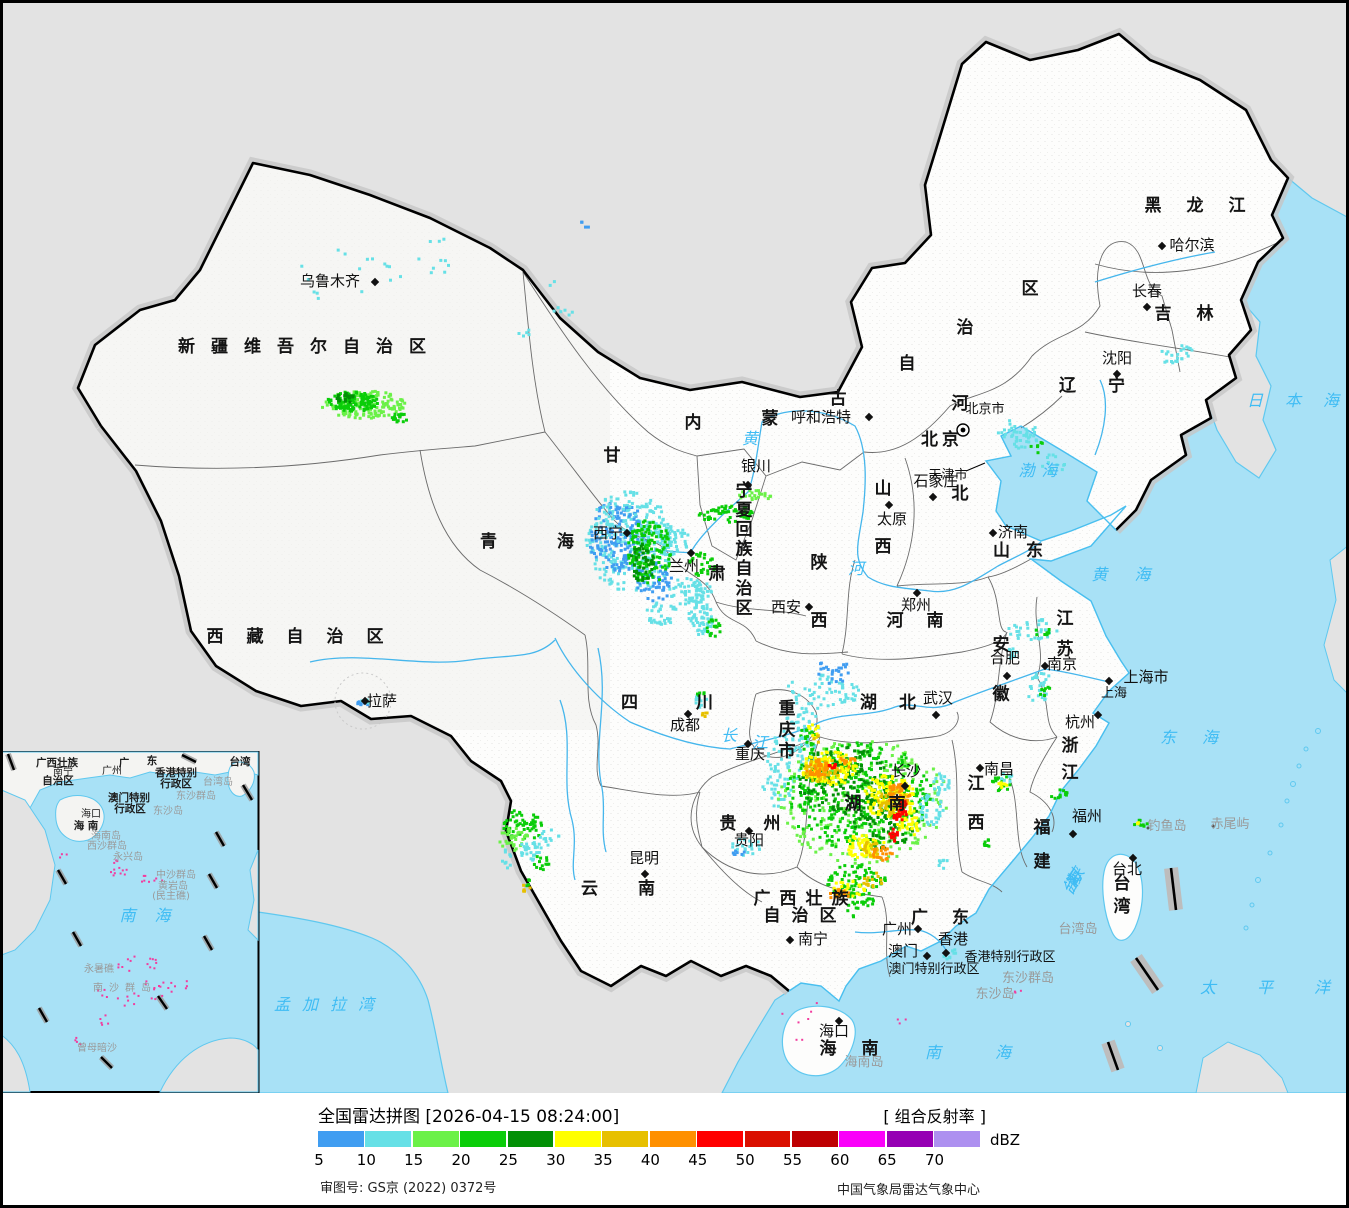 Image resolution: width=1349 pixels, height=1208 pixels. What do you see at coordinates (717, 574) in the screenshot?
I see `map-label: 肃` at bounding box center [717, 574].